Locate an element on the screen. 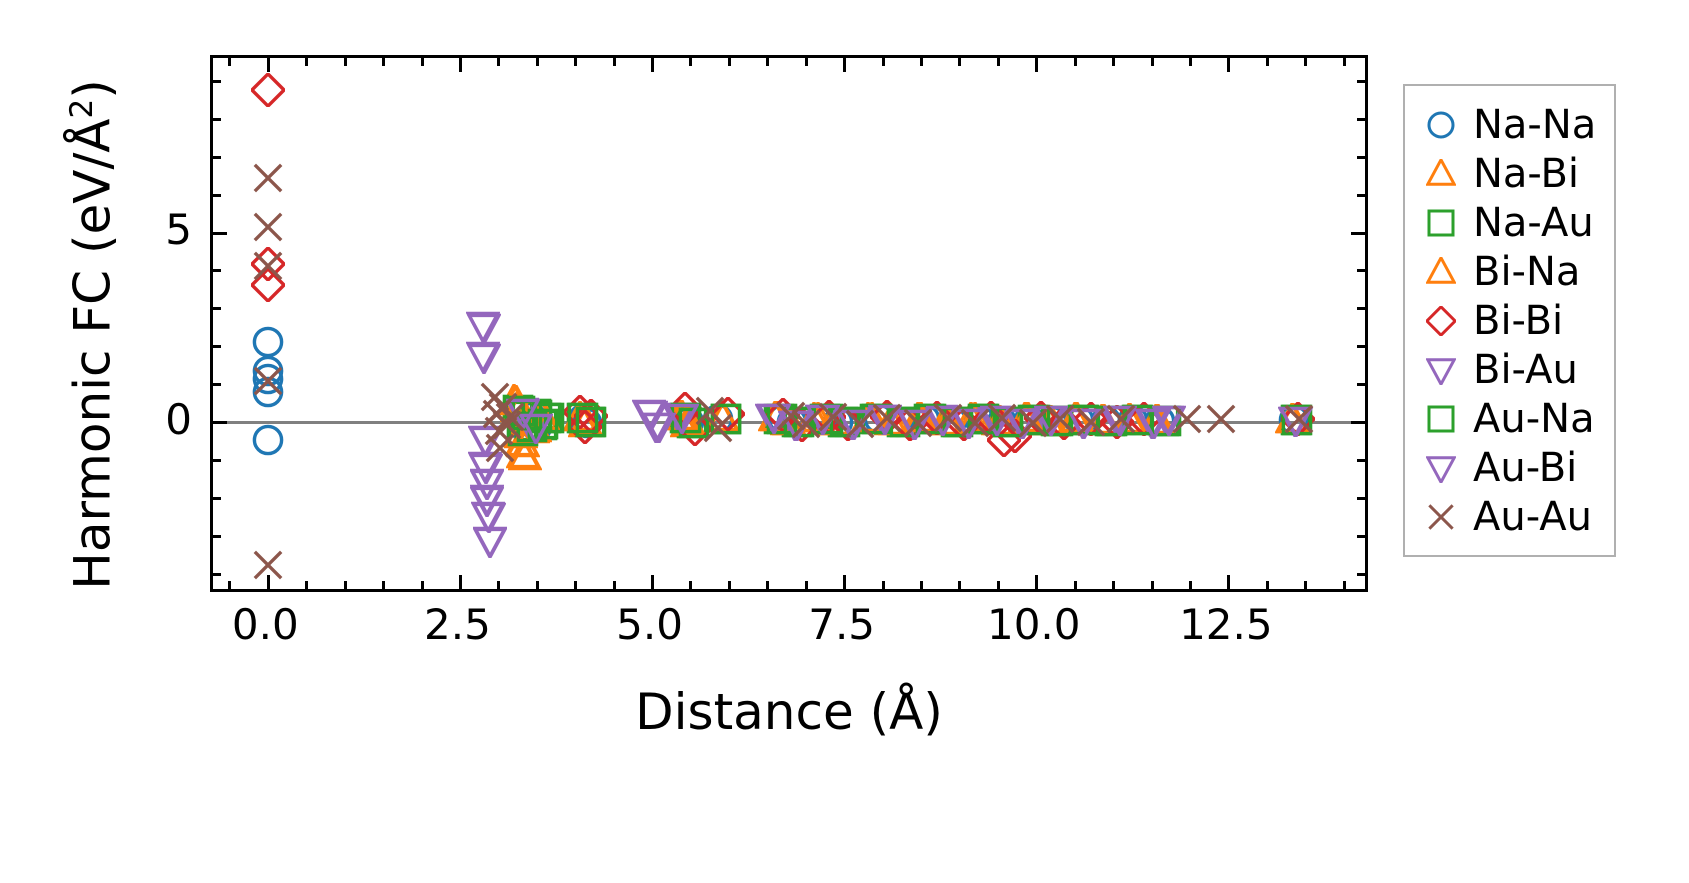 Image resolution: width=1689 pixels, height=883 pixels. legend-item-au-na: Au-Na is located at coordinates (1507, 418).